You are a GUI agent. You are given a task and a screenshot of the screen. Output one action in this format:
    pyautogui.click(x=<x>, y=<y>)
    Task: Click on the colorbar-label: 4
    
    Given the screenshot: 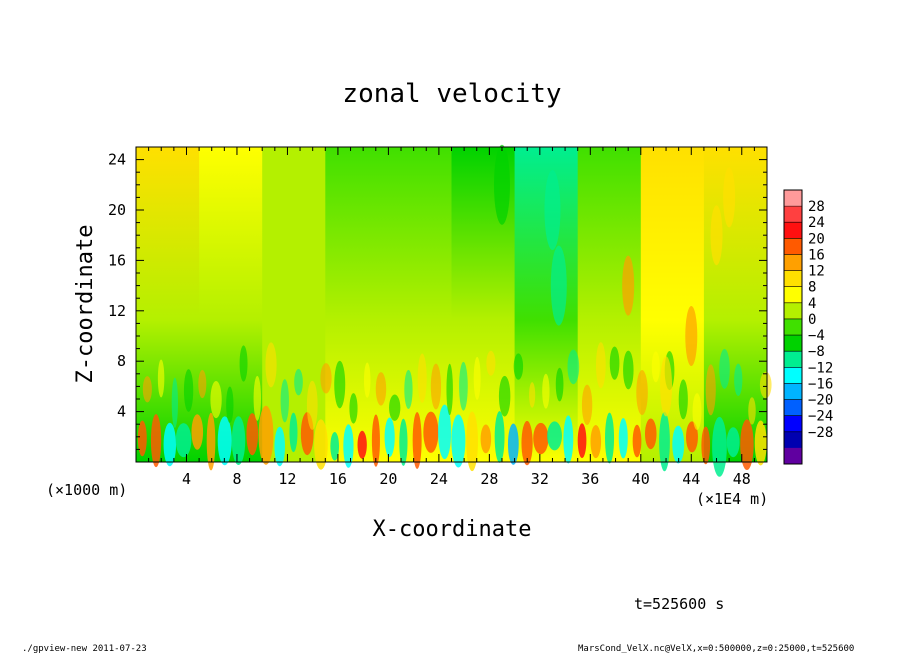 What is the action you would take?
    pyautogui.click(x=812, y=304)
    